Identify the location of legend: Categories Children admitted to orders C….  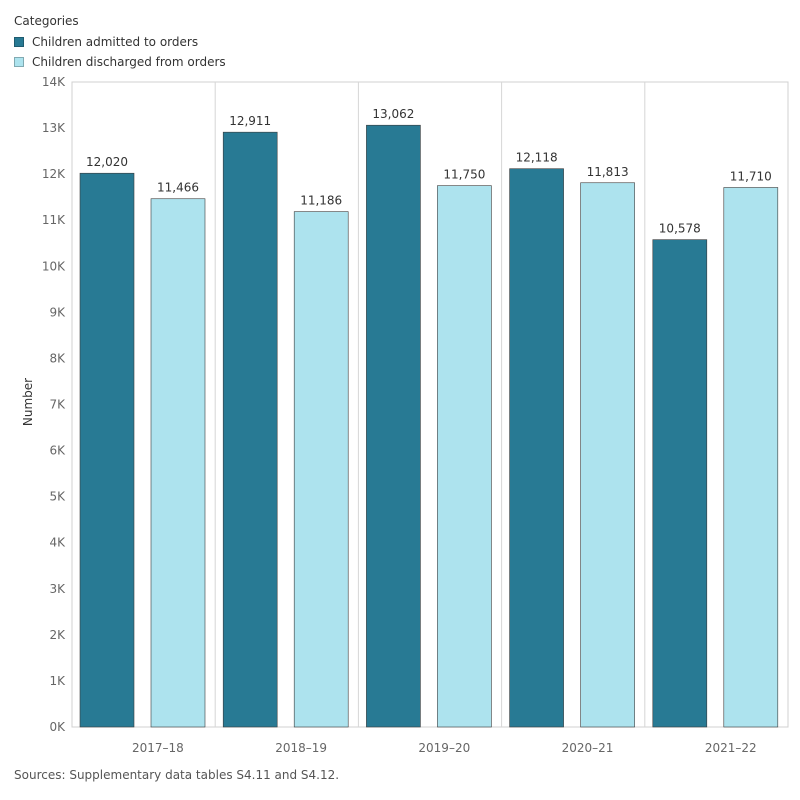
(120, 43).